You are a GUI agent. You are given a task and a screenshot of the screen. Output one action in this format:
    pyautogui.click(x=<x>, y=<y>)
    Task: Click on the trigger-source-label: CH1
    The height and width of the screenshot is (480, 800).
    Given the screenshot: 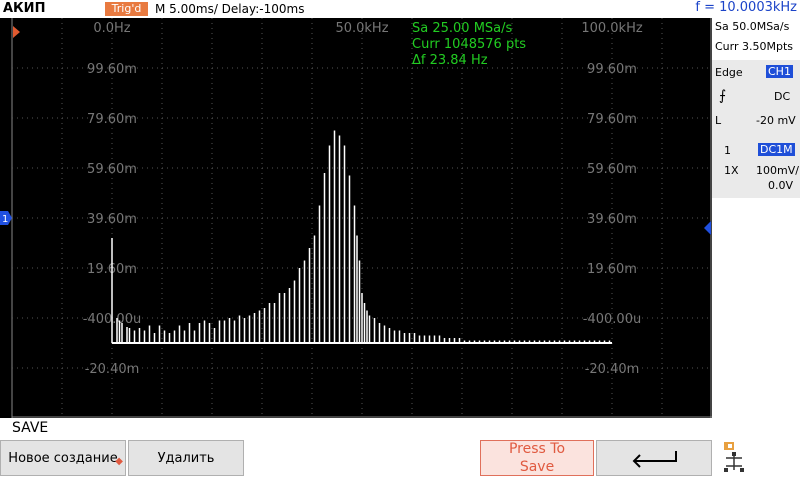 What is the action you would take?
    pyautogui.click(x=779, y=71)
    